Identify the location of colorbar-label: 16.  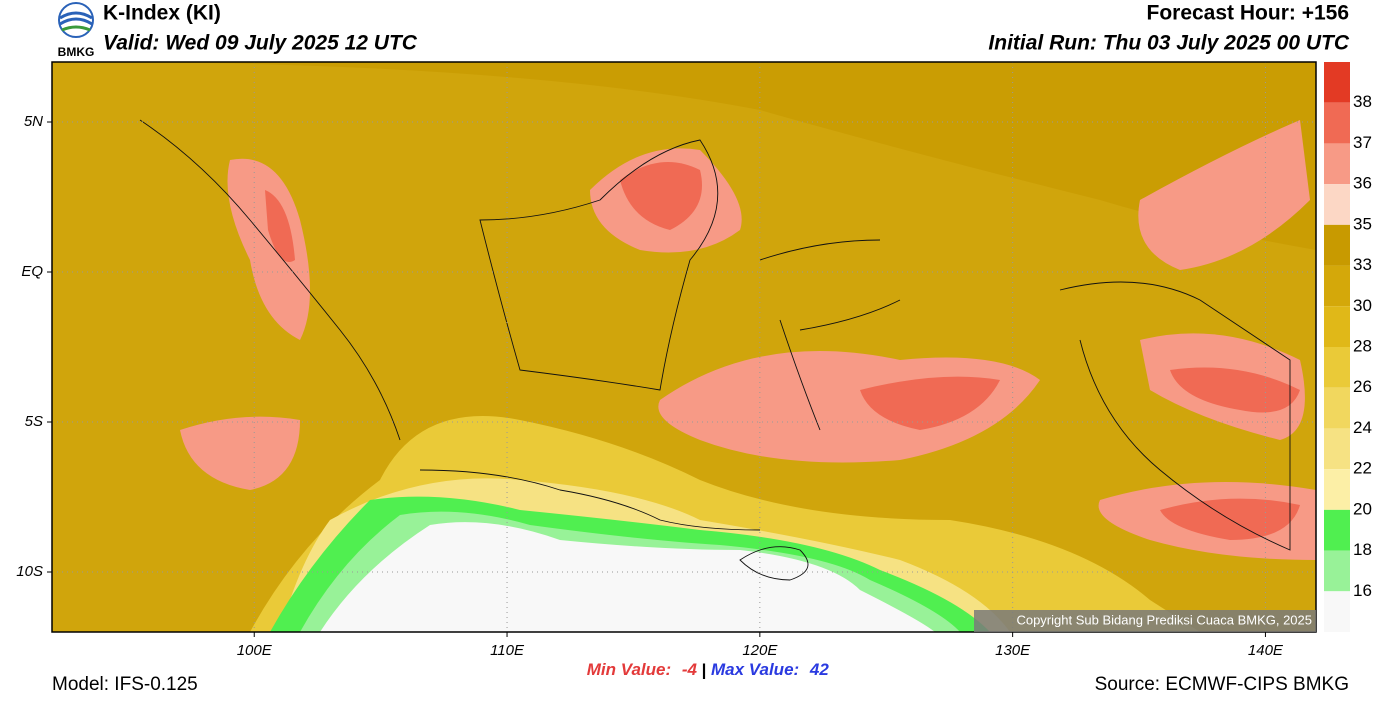
(1362, 590).